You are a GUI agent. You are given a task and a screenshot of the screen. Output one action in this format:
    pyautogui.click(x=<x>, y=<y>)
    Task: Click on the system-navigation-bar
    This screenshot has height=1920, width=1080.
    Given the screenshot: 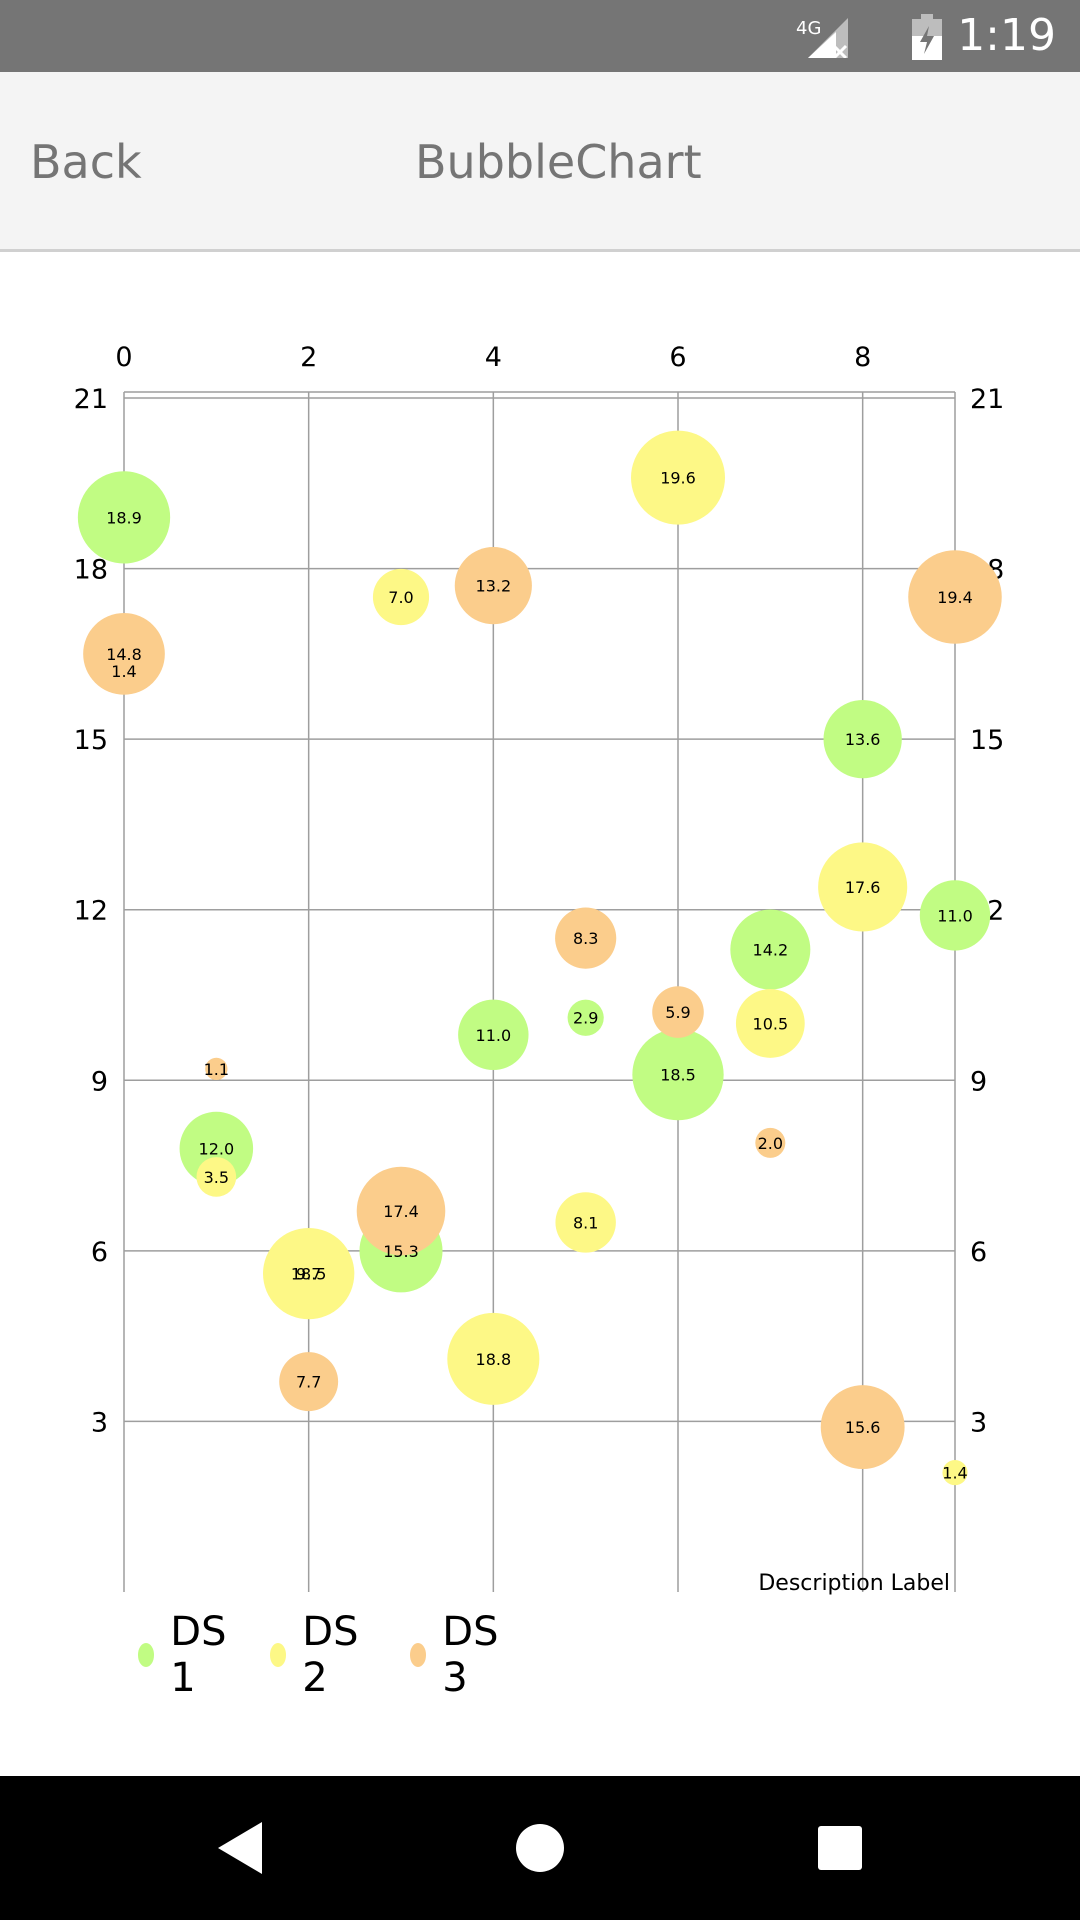 What is the action you would take?
    pyautogui.click(x=540, y=1848)
    